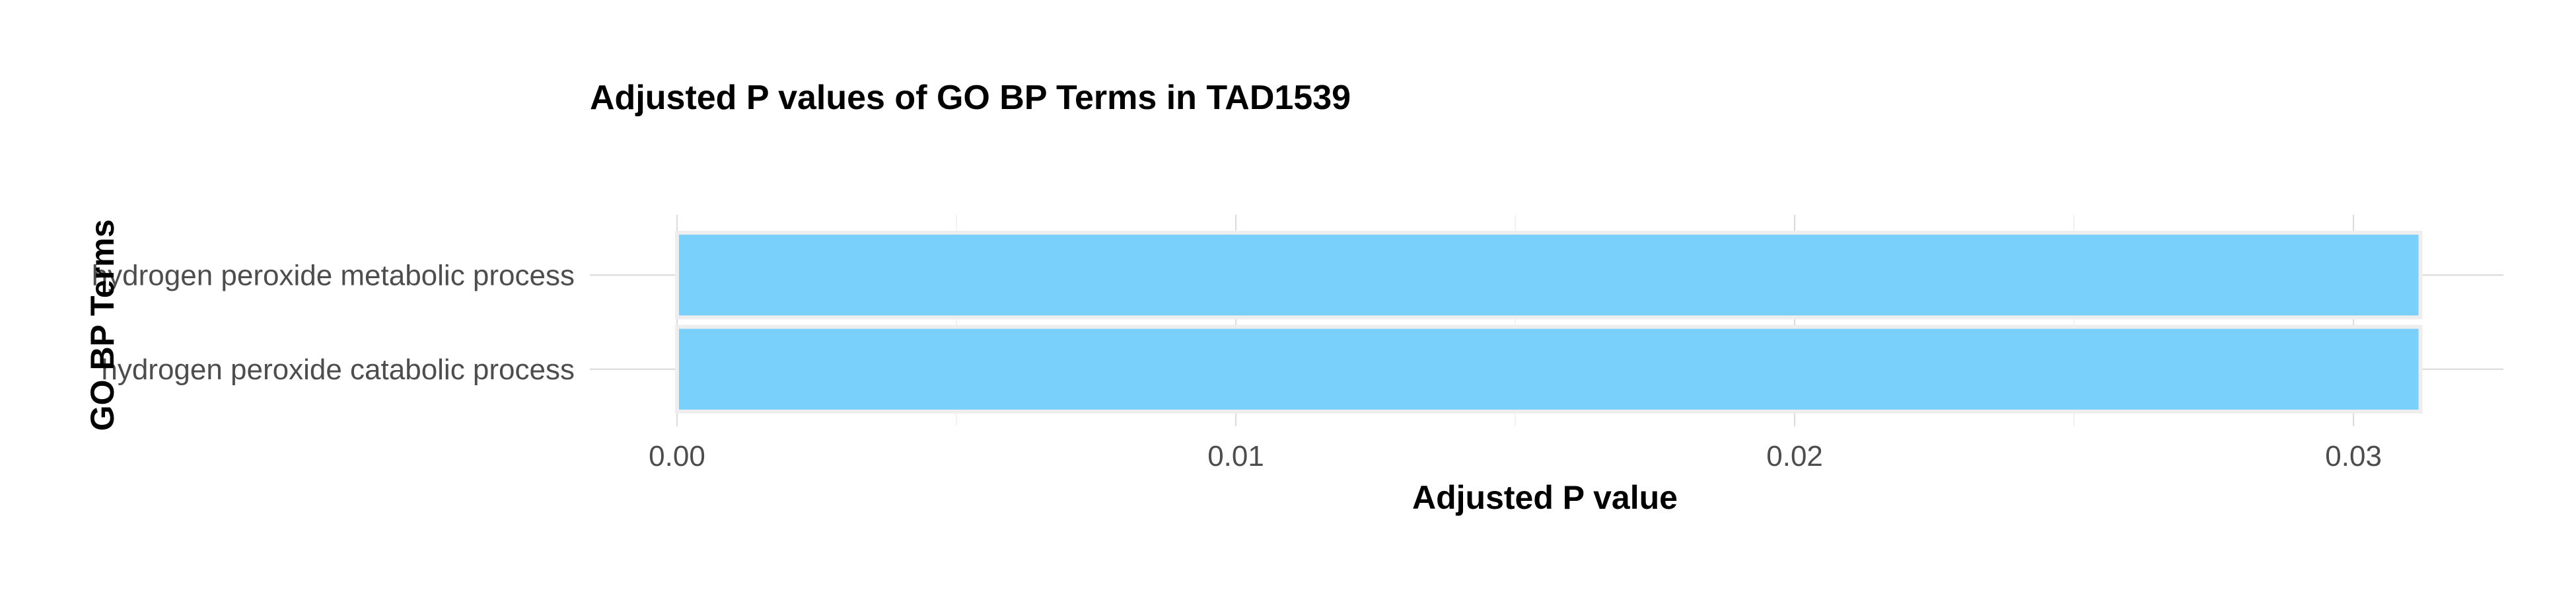  Describe the element at coordinates (338, 370) in the screenshot. I see `y-tick-label: hydrogen peroxide catabolic process` at that location.